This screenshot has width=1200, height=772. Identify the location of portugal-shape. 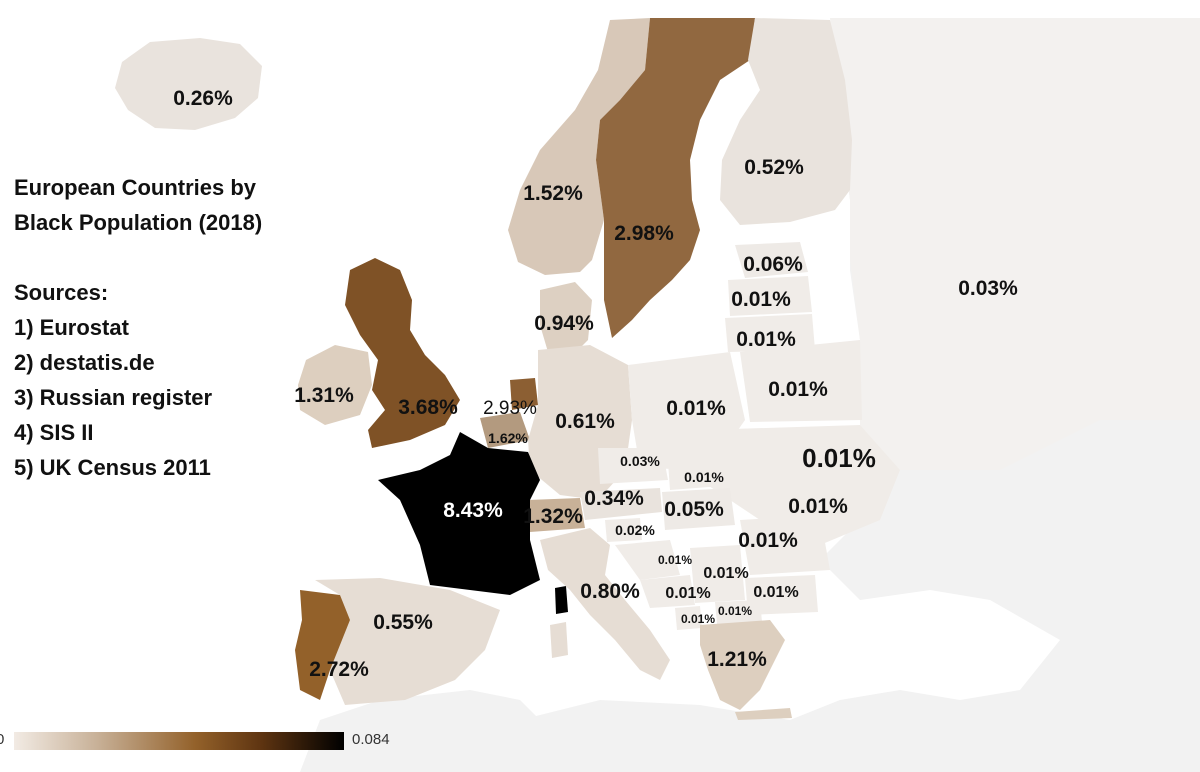
(322, 645).